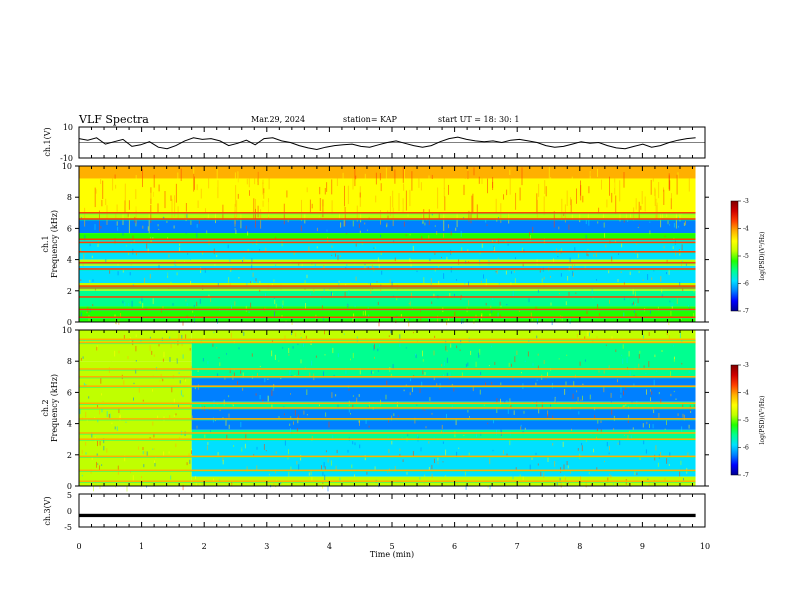 The width and height of the screenshot is (792, 612). I want to click on ch2-colorbar: -3-4-5-6-7 log(PSD)(V²/Hz), so click(748, 420).